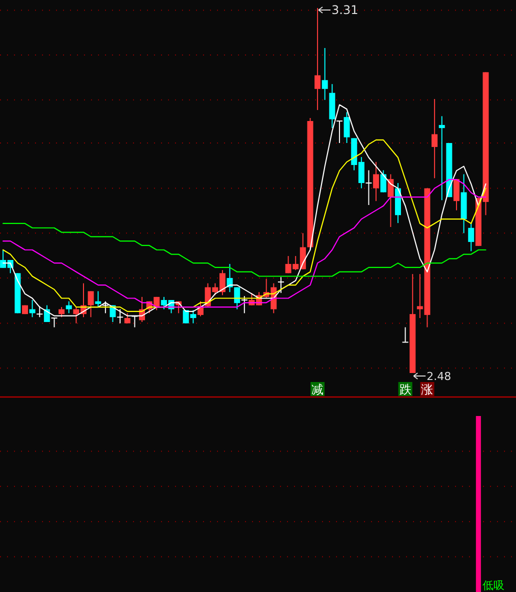 This screenshot has width=516, height=592. What do you see at coordinates (345, 10) in the screenshot?
I see `annotation: 3.31` at bounding box center [345, 10].